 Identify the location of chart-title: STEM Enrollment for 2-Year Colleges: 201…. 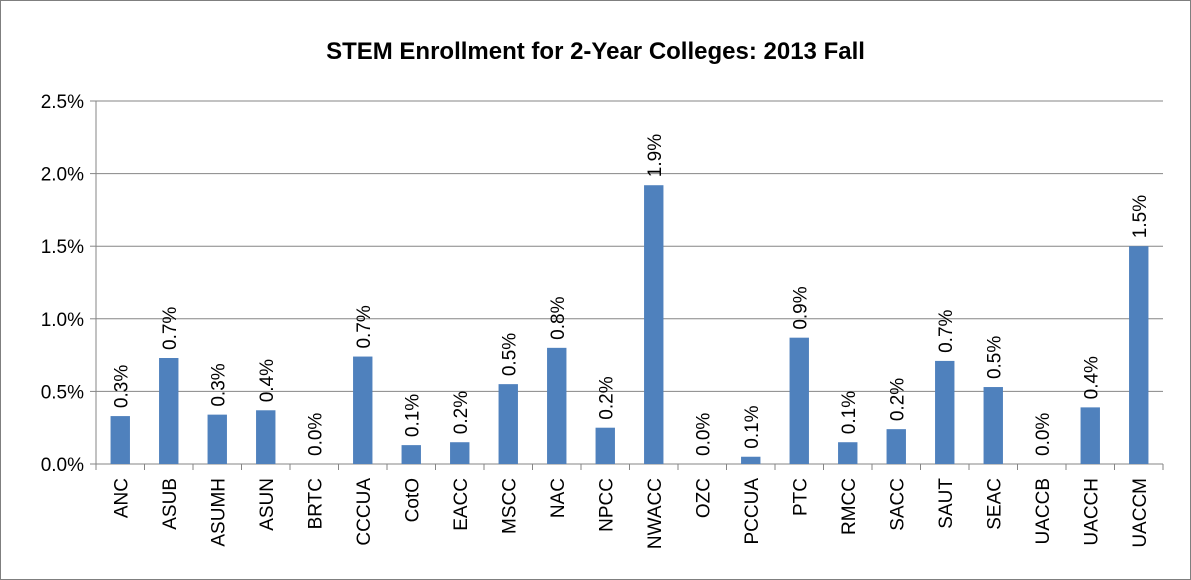
(595, 51).